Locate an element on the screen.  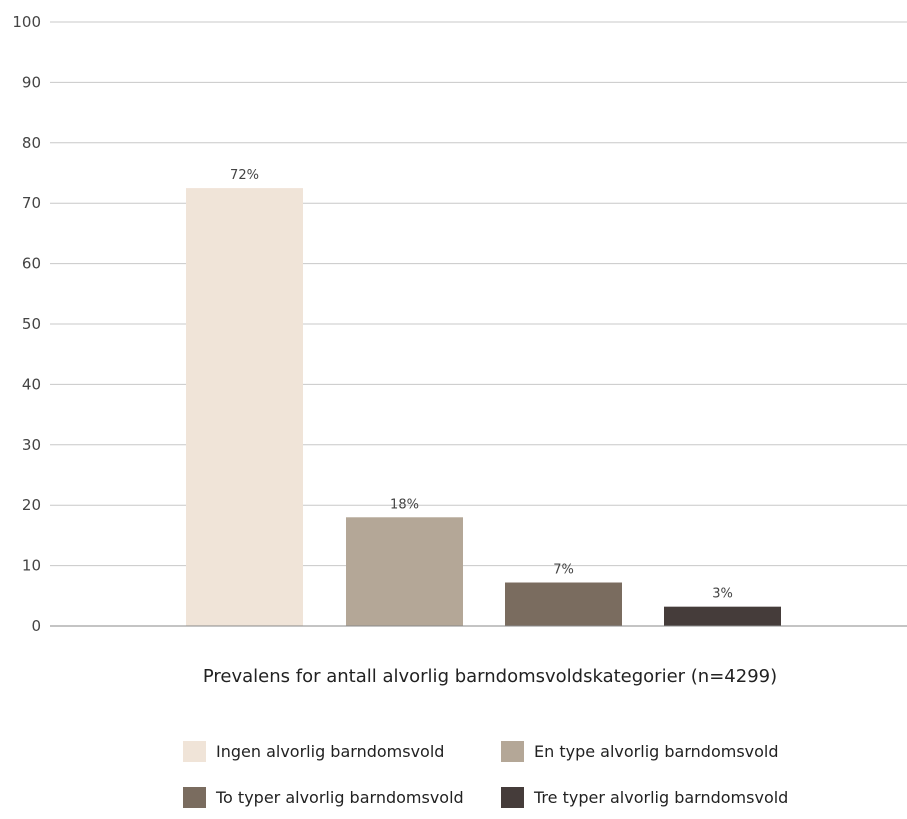
y-tick-label: 60 is located at coordinates (31, 264).